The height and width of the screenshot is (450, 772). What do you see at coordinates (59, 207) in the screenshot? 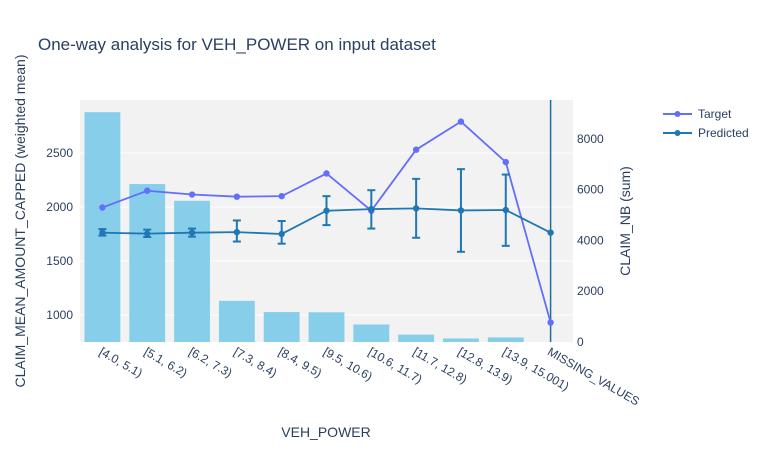
I see `y-tick-label: 2000` at bounding box center [59, 207].